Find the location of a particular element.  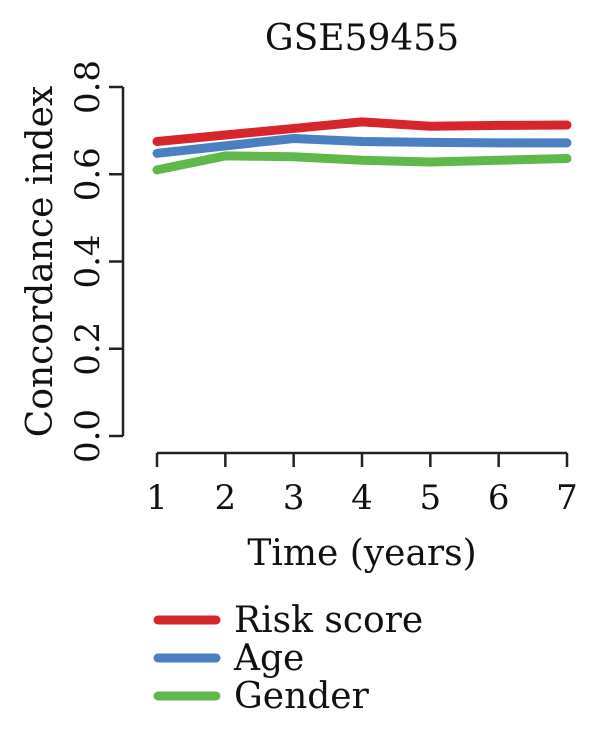

legend-label-gender: Gender is located at coordinates (302, 696).